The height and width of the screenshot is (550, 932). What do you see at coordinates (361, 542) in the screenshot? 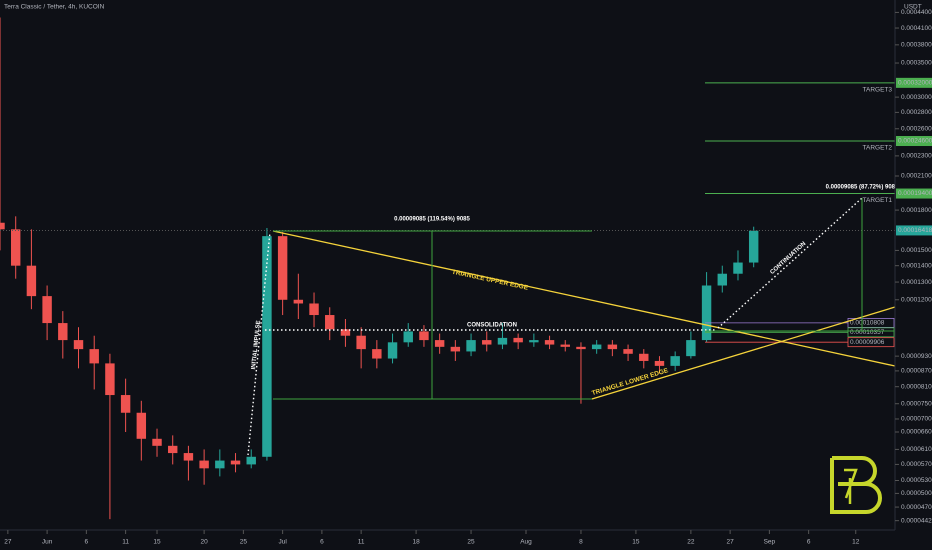
I see `x-tick-label: 11` at bounding box center [361, 542].